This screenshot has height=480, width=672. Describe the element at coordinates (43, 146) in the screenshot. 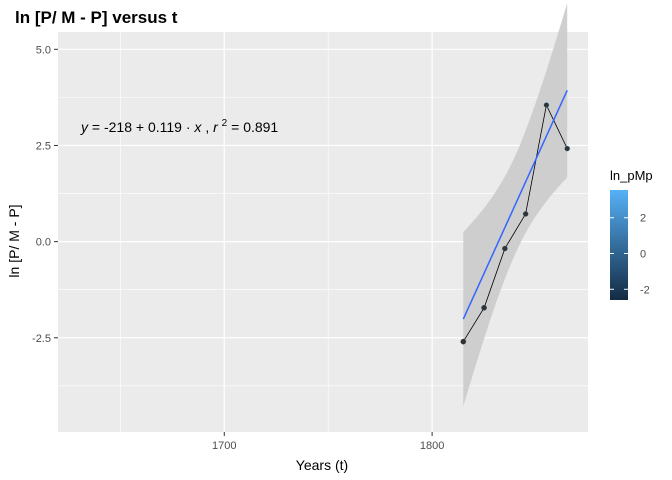

I see `y-tick-label: 2.5` at that location.